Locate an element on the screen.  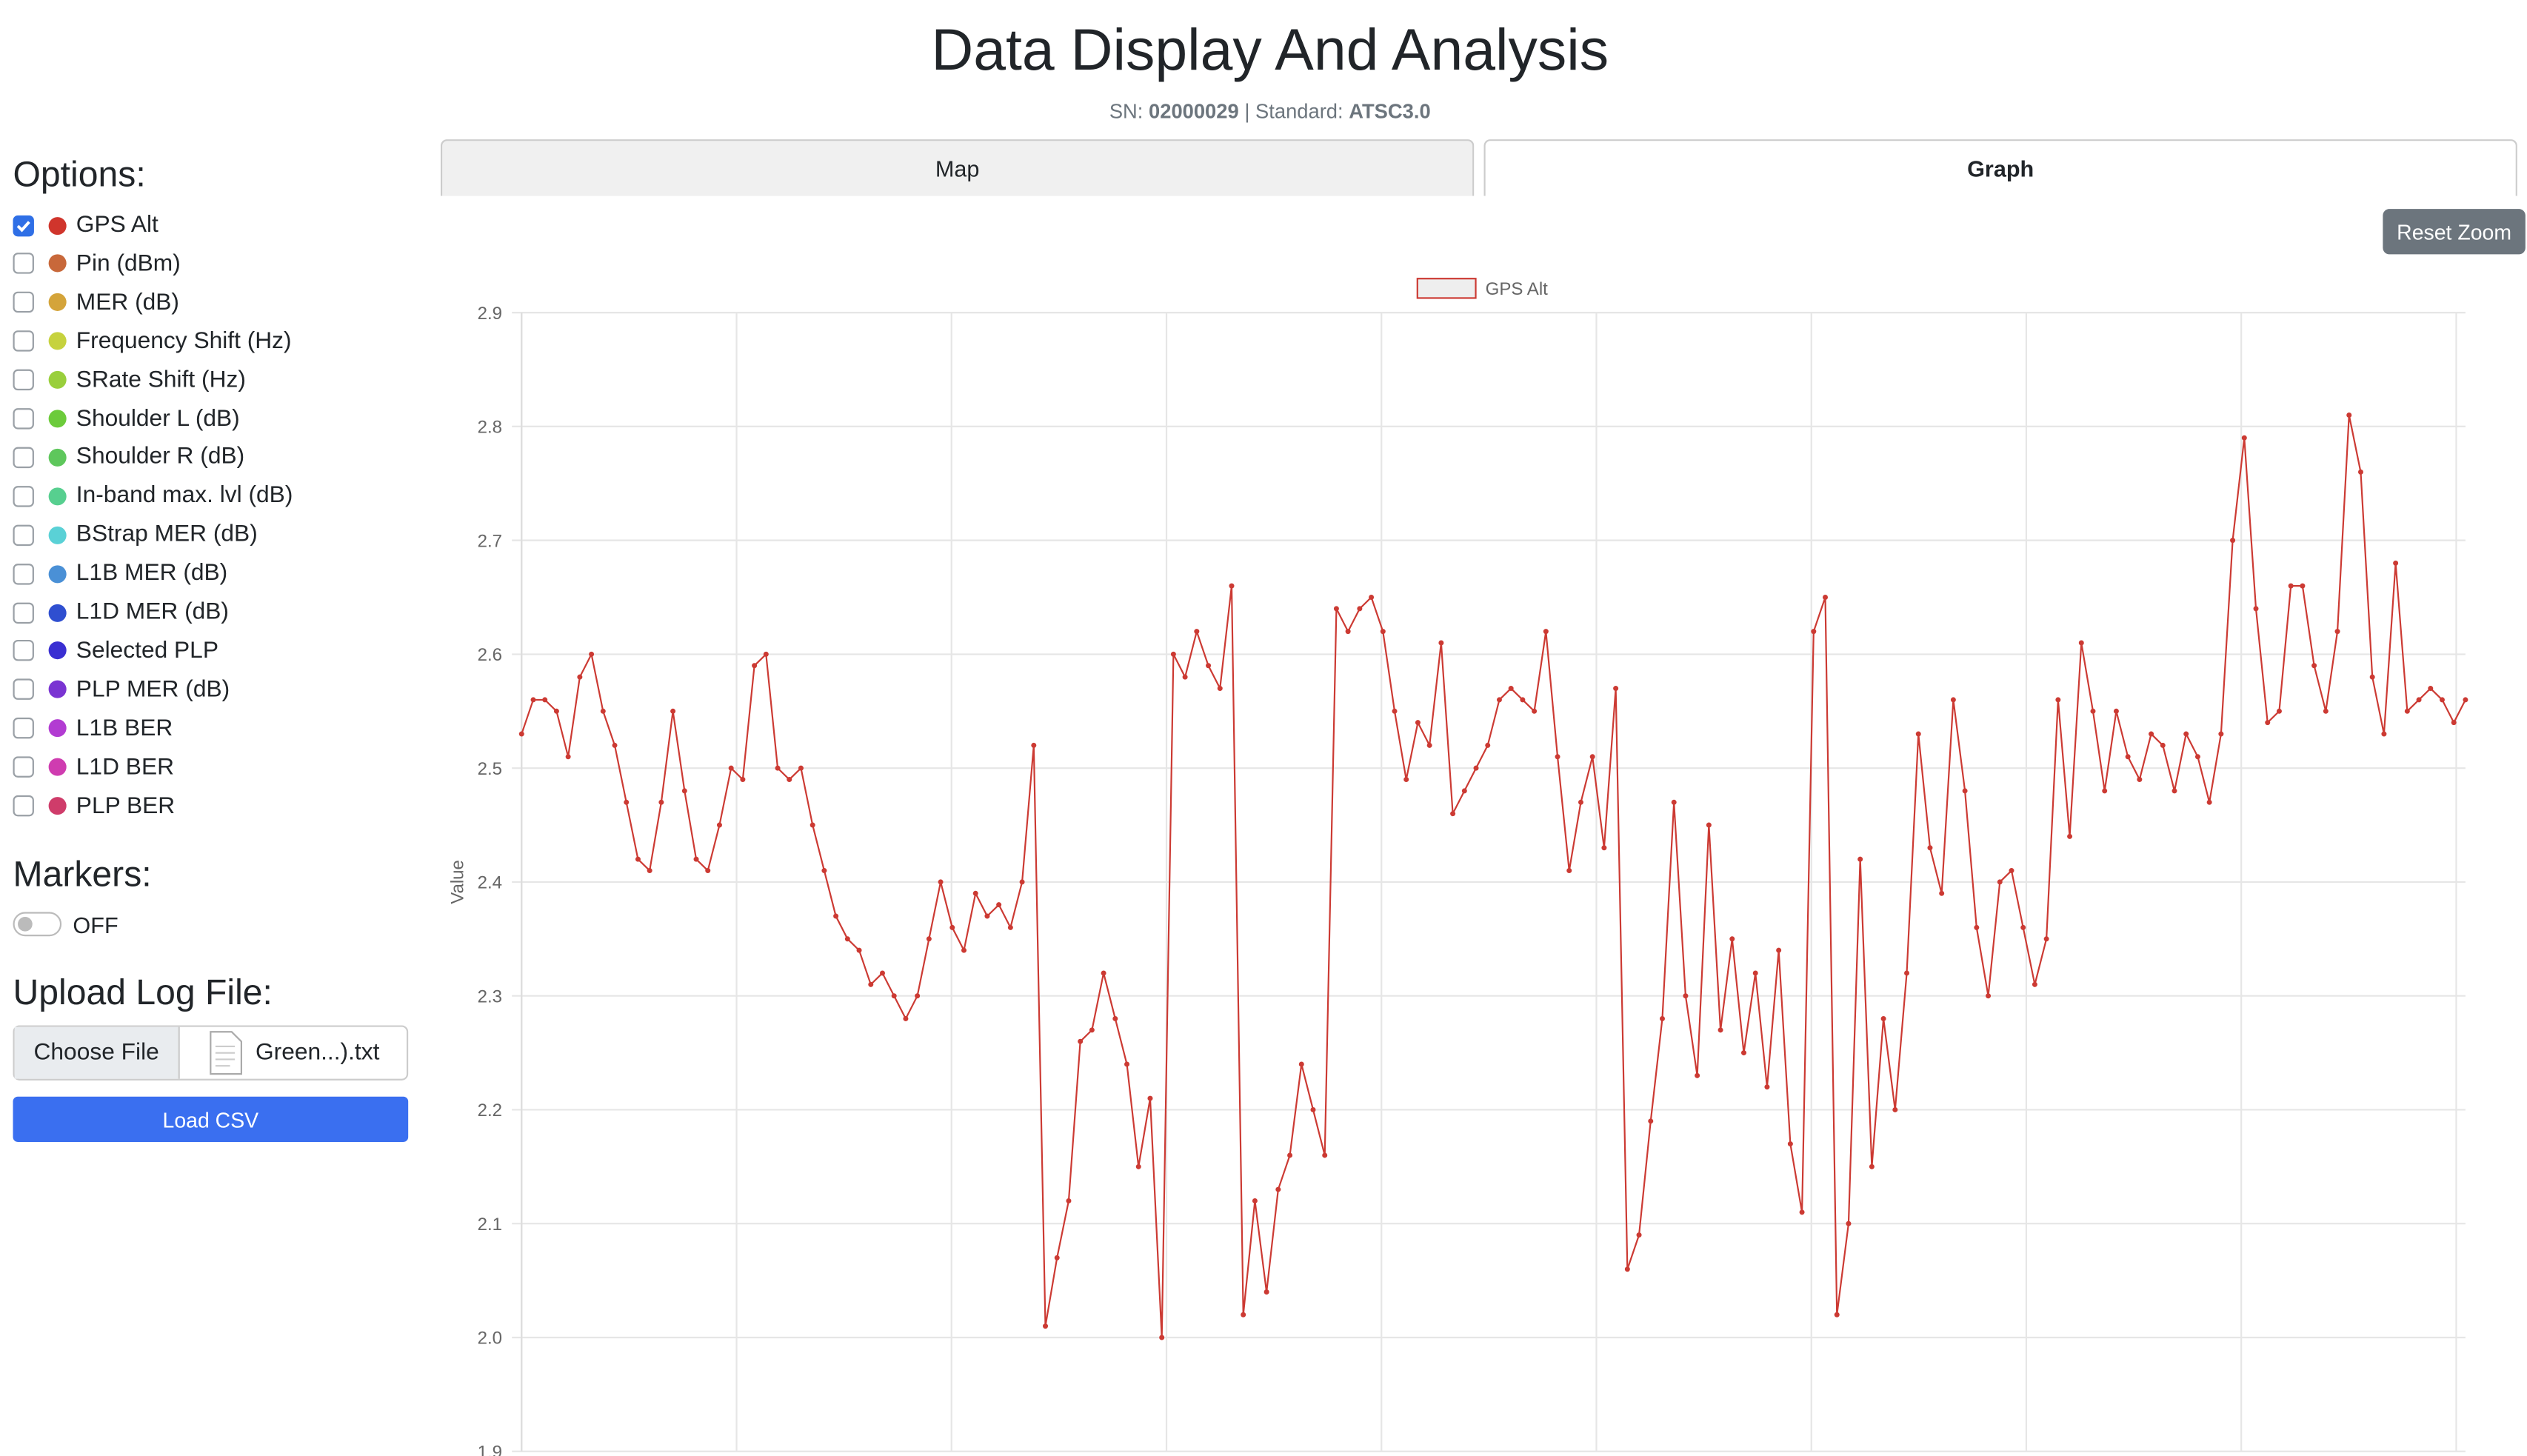
markers-toggle is located at coordinates (37, 924).